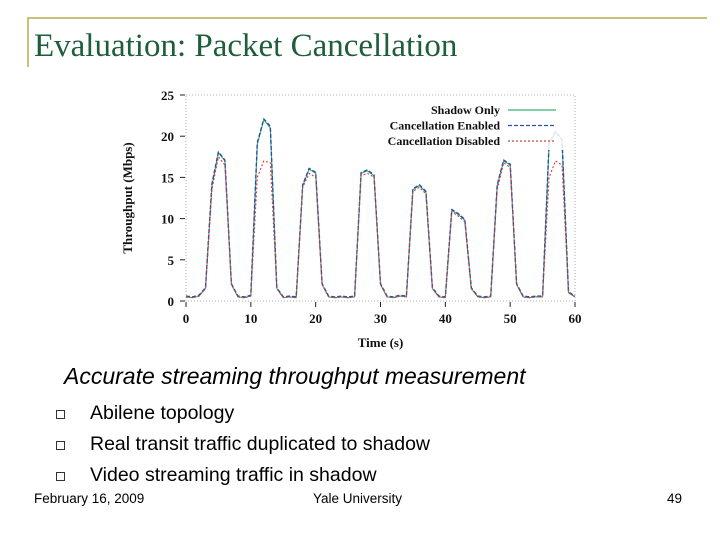 Image resolution: width=720 pixels, height=540 pixels. Describe the element at coordinates (171, 260) in the screenshot. I see `y-tick-label: 5` at that location.